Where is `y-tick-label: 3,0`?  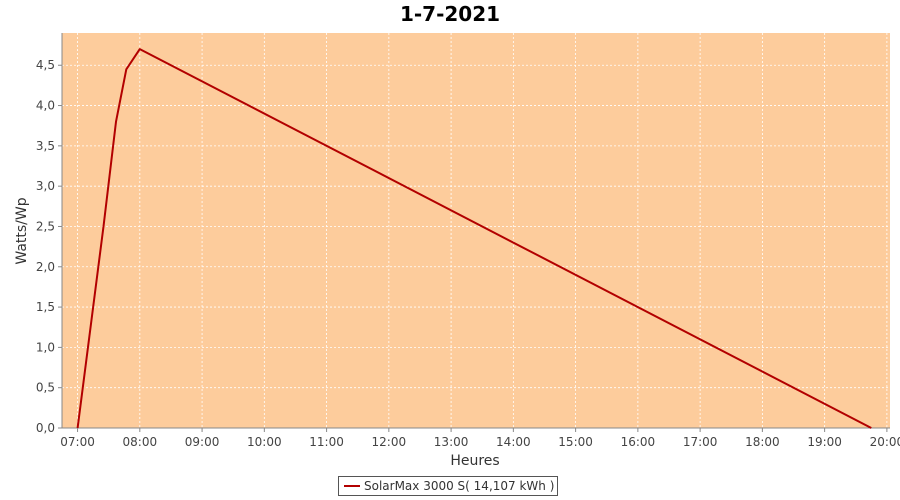
y-tick-label: 3,0 is located at coordinates (45, 186).